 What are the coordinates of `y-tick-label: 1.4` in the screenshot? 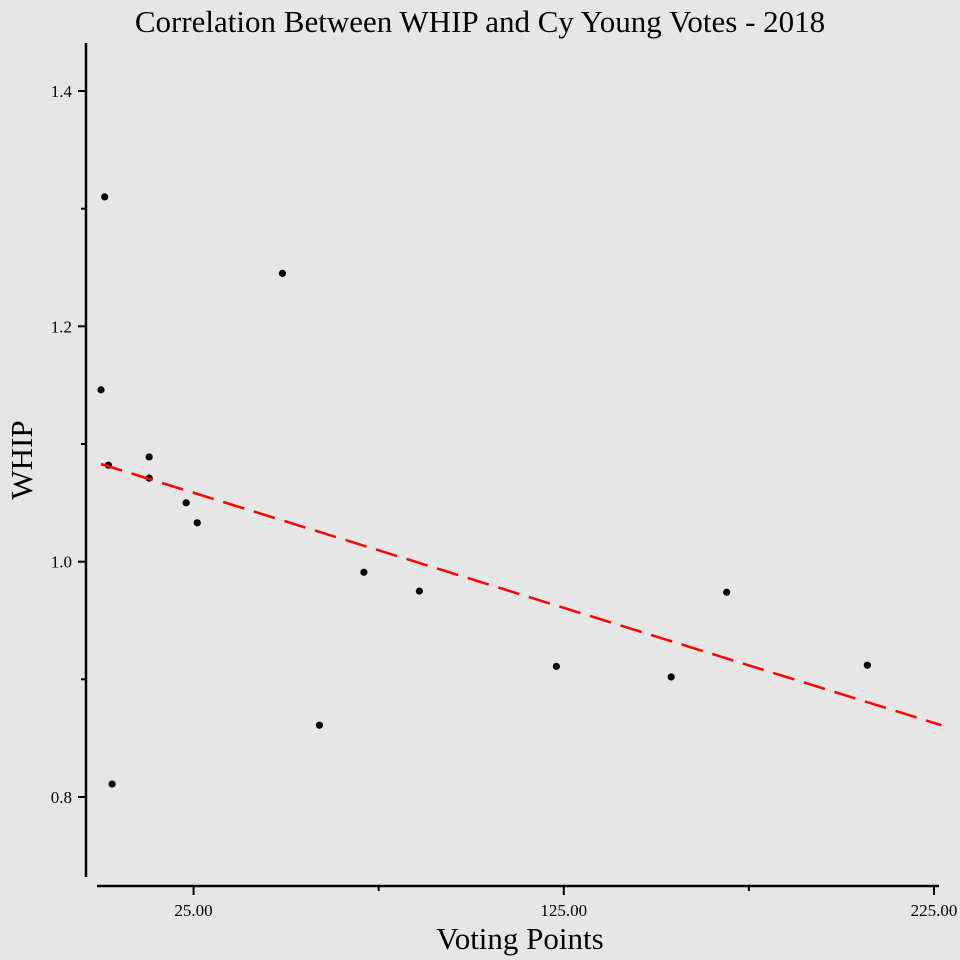 It's located at (62, 91).